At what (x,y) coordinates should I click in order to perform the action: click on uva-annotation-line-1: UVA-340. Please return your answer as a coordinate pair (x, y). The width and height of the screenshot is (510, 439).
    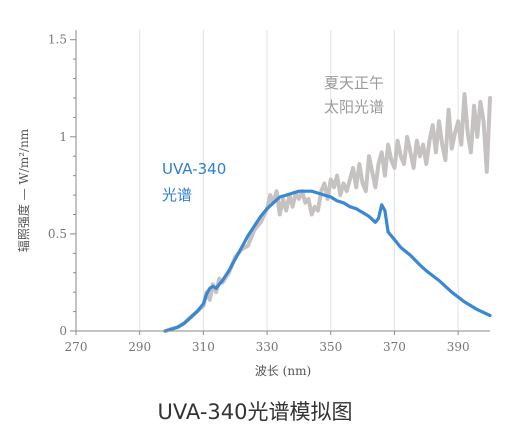
    Looking at the image, I should click on (194, 169).